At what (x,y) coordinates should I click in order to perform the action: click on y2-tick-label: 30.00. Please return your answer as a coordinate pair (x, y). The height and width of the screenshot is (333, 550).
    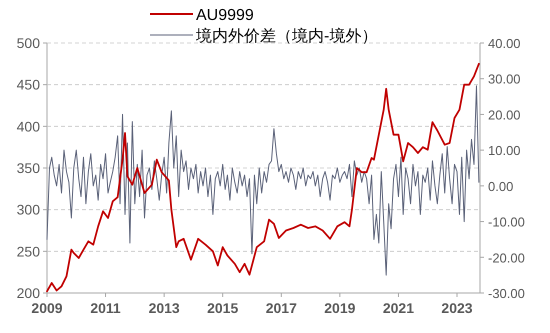
    Looking at the image, I should click on (504, 79).